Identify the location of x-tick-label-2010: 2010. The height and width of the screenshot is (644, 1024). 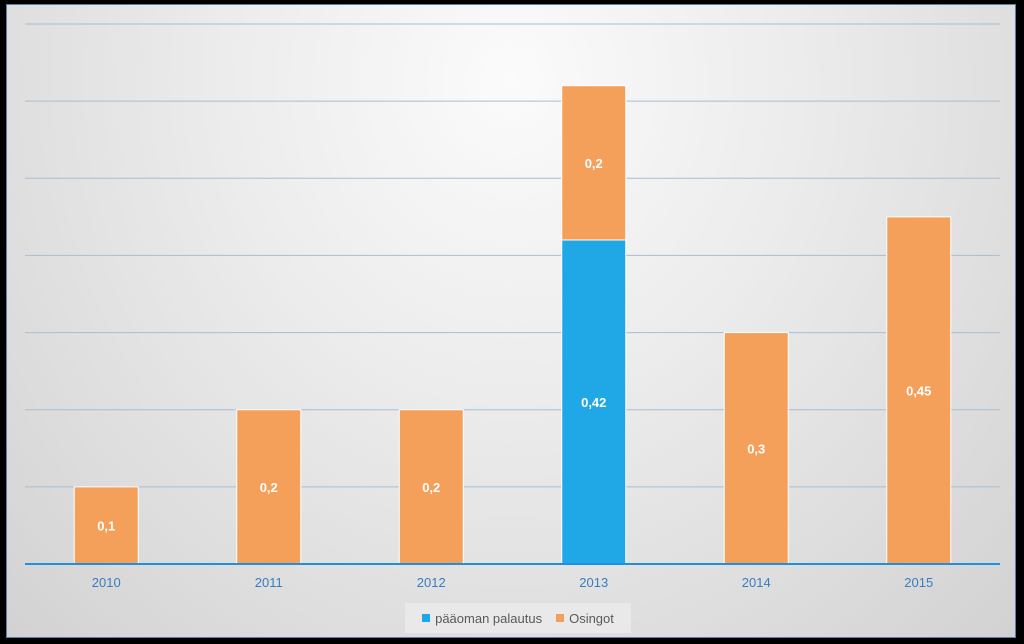
(106, 582).